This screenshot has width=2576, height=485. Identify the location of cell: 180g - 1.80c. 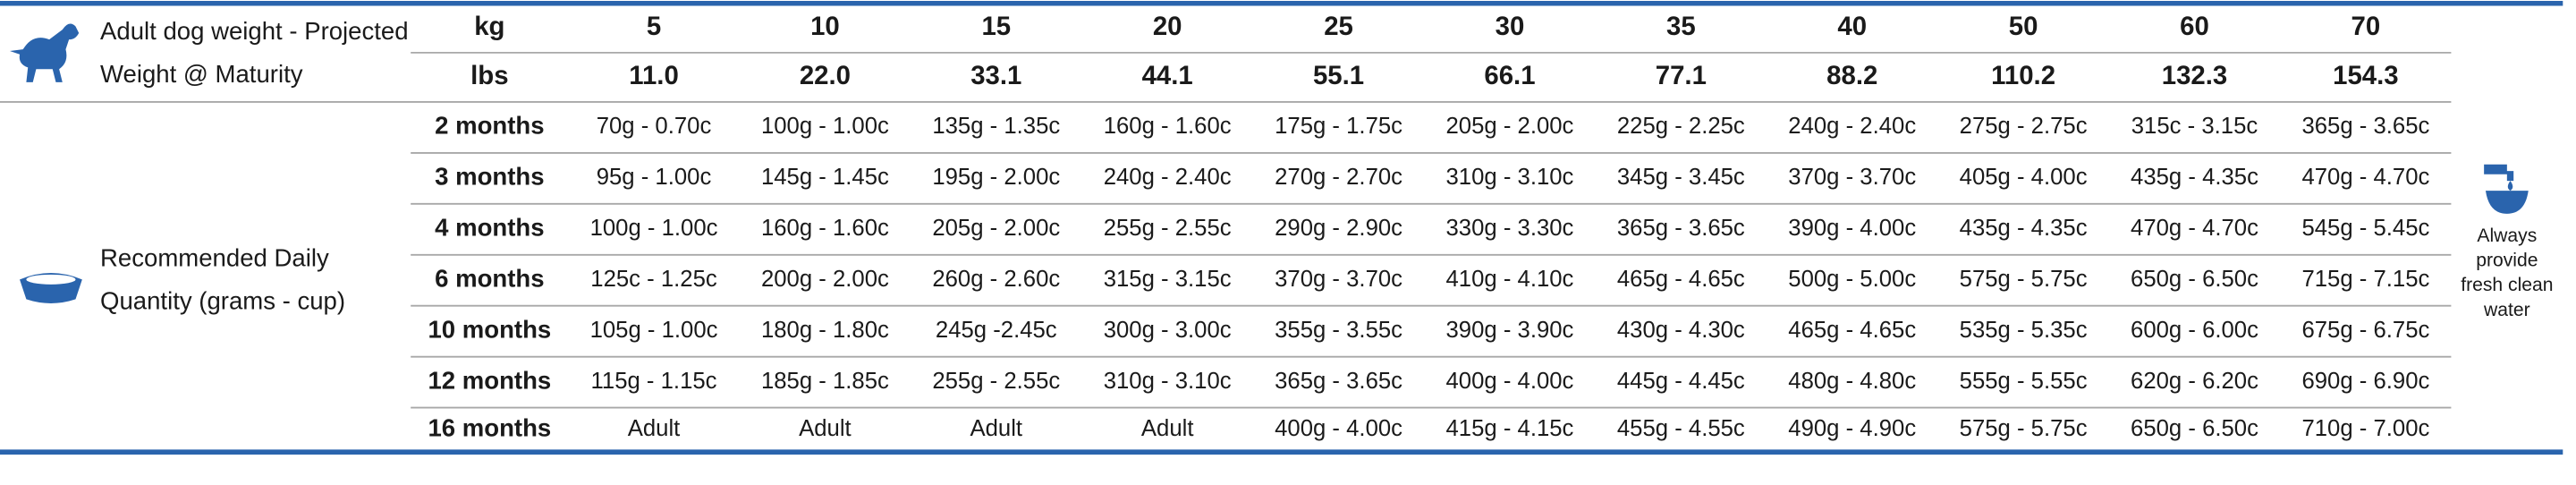
(825, 330).